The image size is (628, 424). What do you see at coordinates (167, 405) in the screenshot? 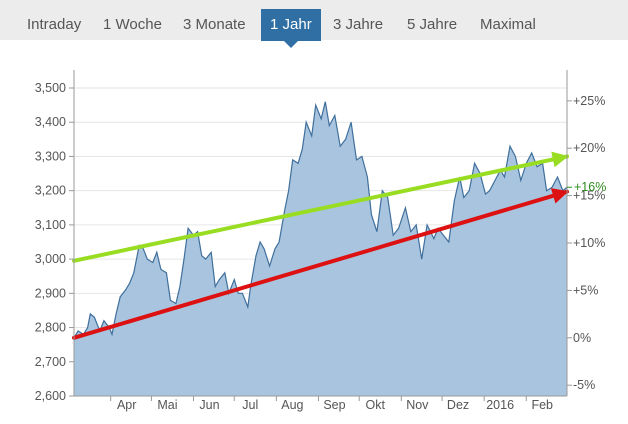
I see `x-tick-label: Mai` at bounding box center [167, 405].